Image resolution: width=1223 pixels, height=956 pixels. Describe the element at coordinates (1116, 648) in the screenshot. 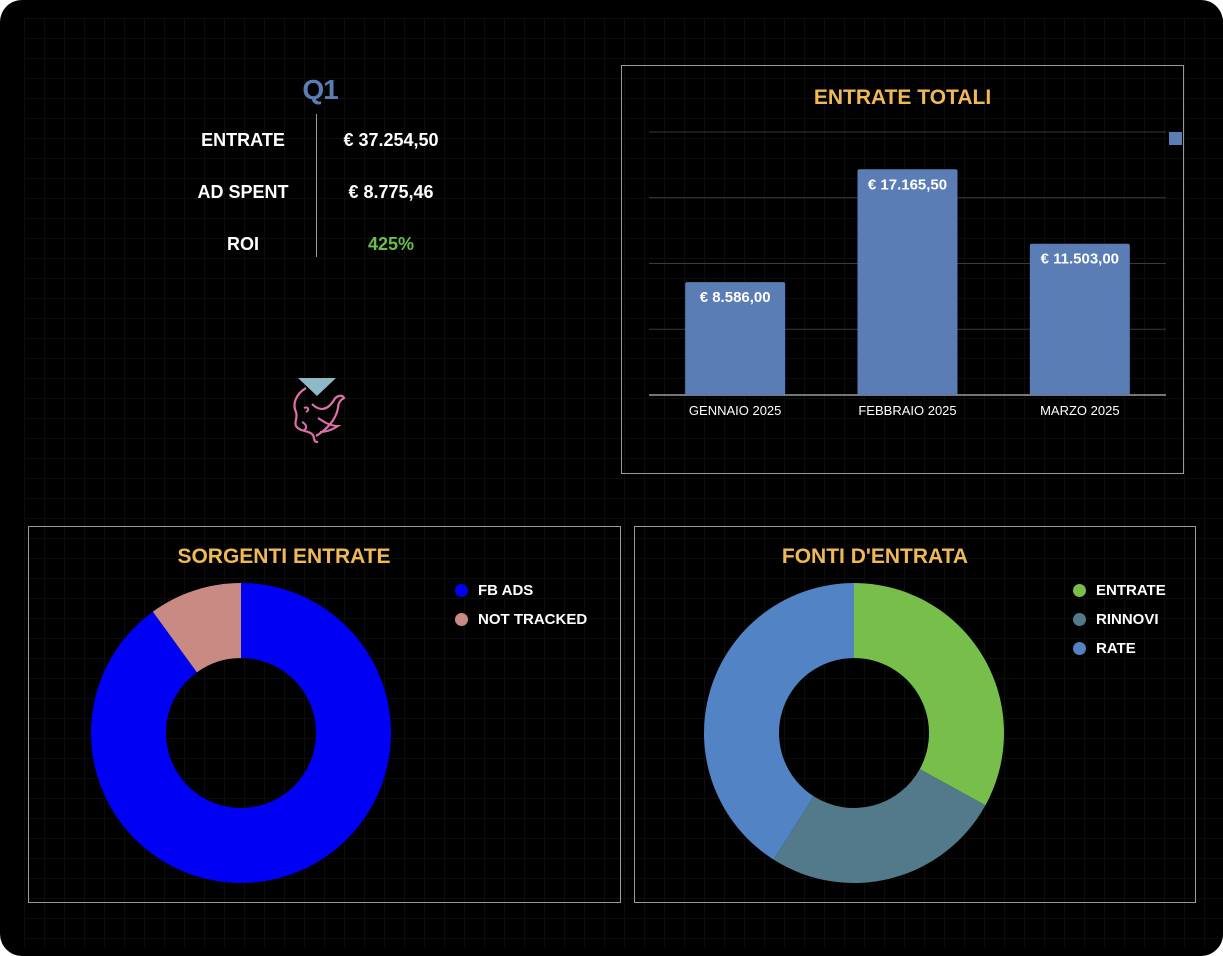

I see `legend-label: RATE` at that location.